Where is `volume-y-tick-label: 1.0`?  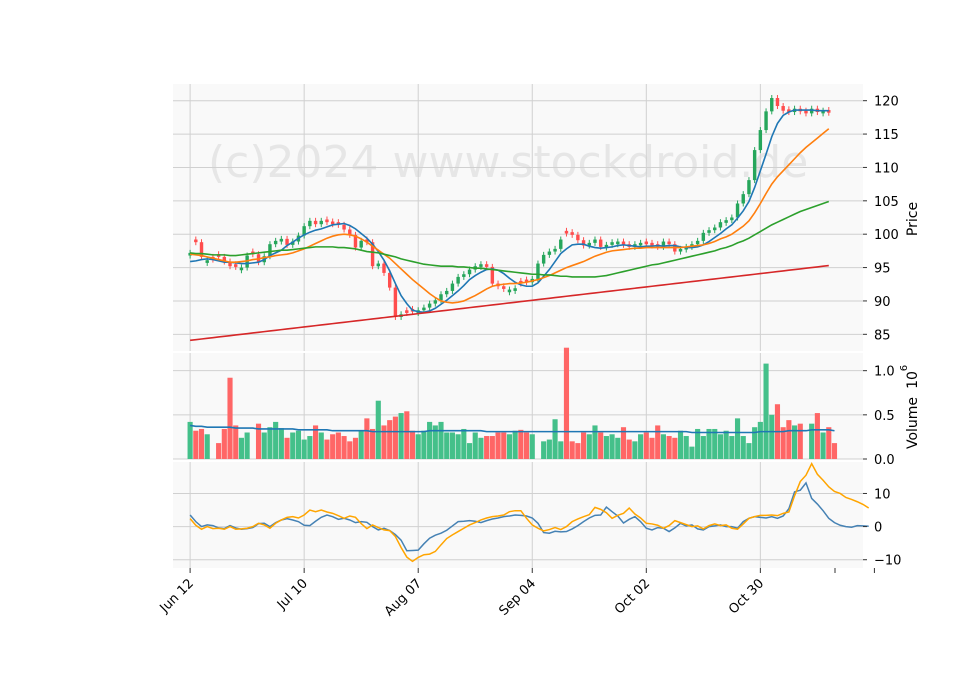 volume-y-tick-label: 1.0 is located at coordinates (884, 372).